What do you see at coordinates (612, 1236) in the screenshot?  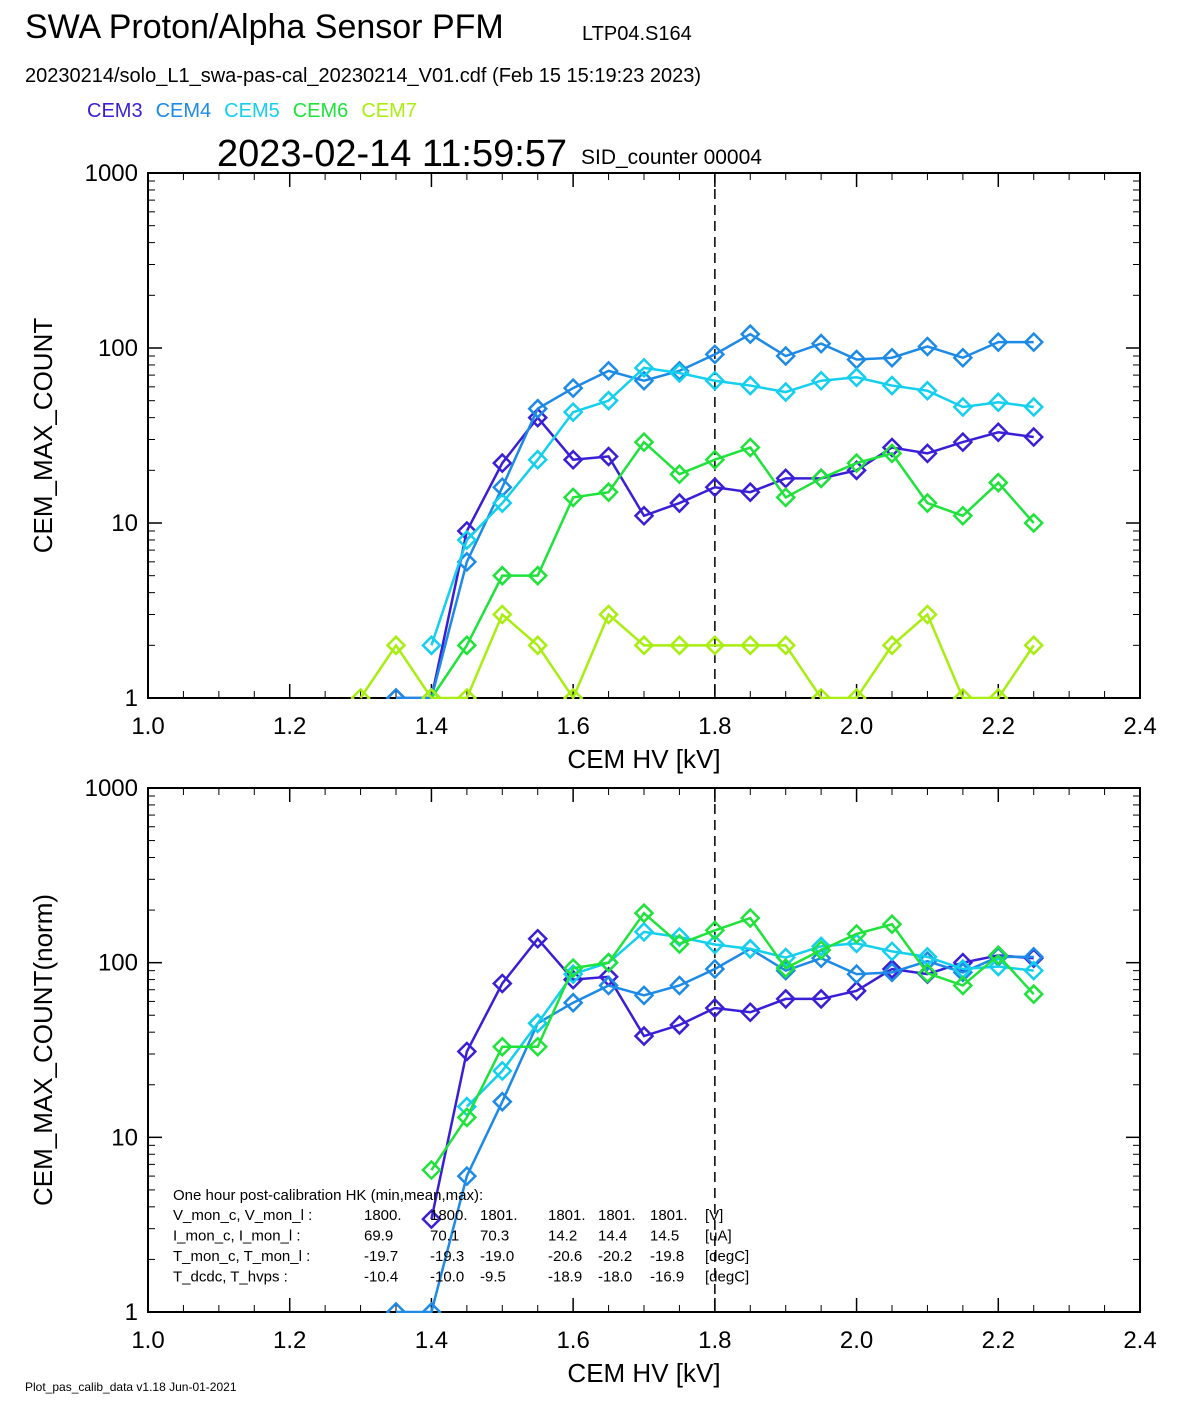 I see `hk-value: 14.4` at bounding box center [612, 1236].